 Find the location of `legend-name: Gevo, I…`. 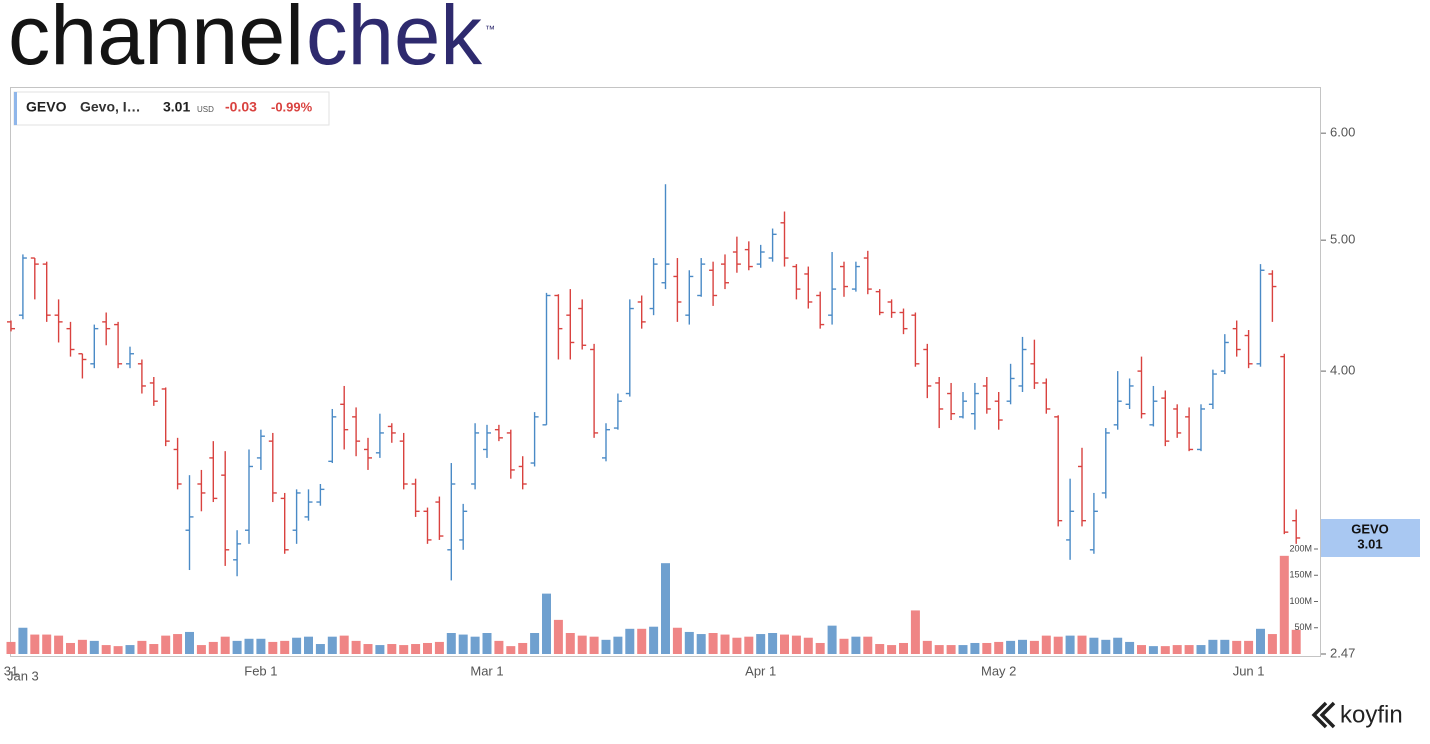

legend-name: Gevo, I… is located at coordinates (110, 107).